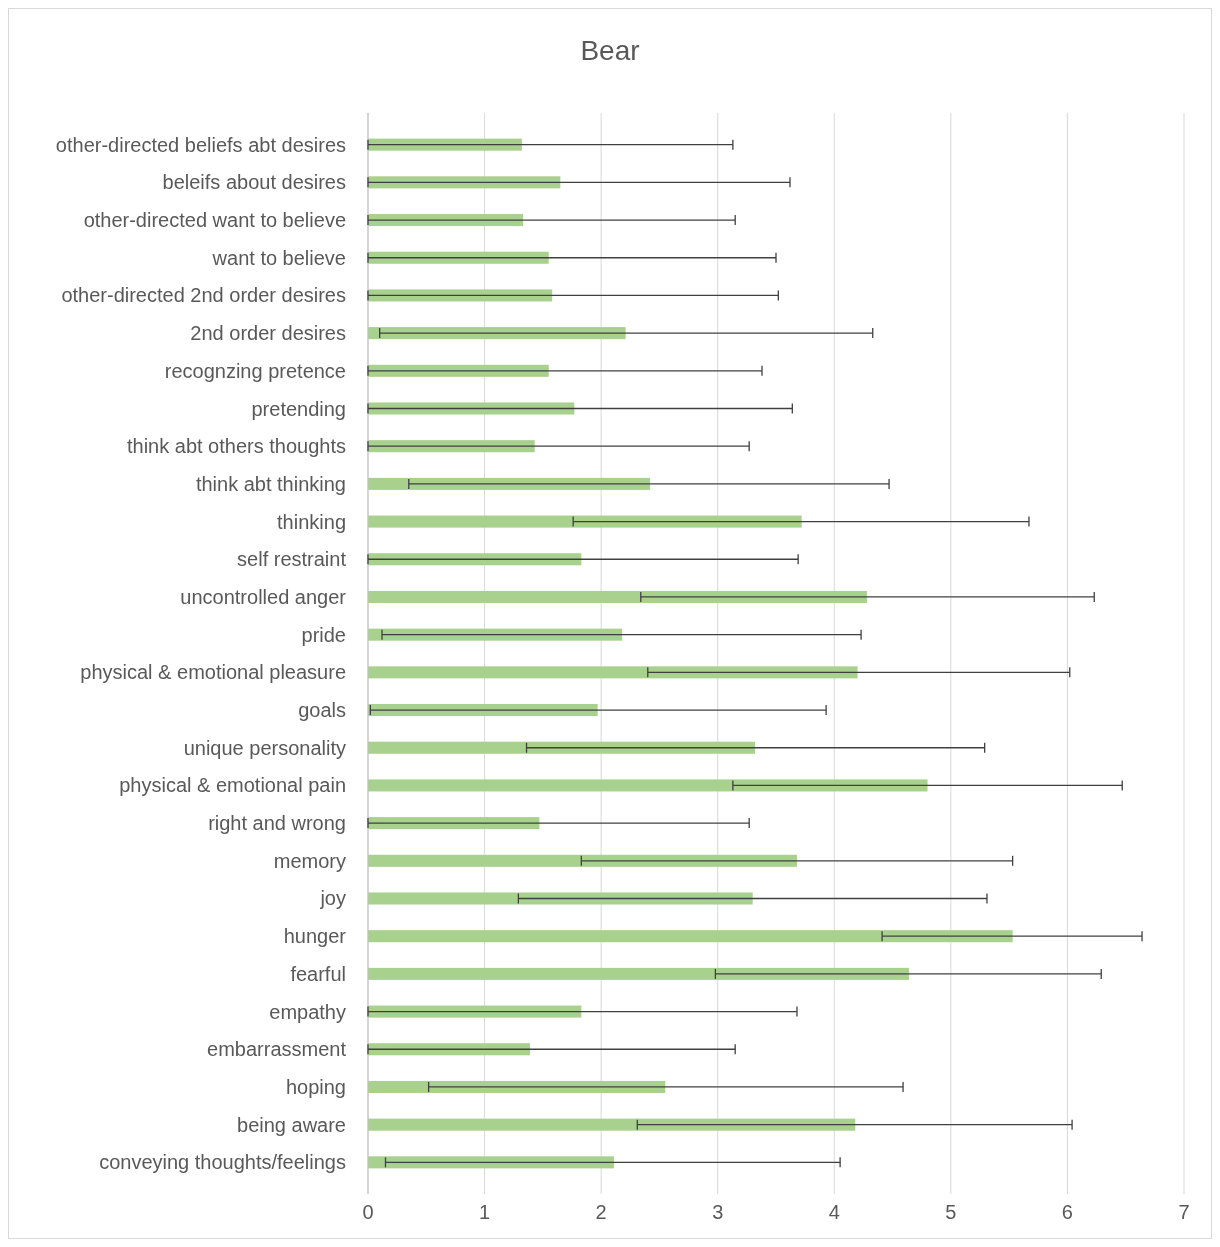  What do you see at coordinates (292, 559) in the screenshot?
I see `y-tick-label: self restraint` at bounding box center [292, 559].